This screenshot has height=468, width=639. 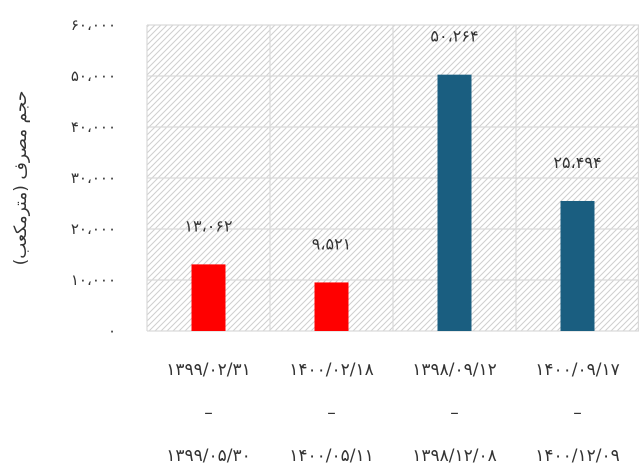 What do you see at coordinates (577, 456) in the screenshot?
I see `category-label-3-line3: ۱۴۰۰/۱۲/۰۹` at bounding box center [577, 456].